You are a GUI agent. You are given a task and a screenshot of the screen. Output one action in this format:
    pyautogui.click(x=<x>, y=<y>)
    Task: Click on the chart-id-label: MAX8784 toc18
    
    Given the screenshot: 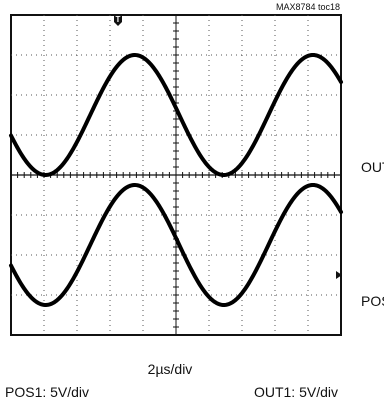 What is the action you would take?
    pyautogui.click(x=308, y=7)
    